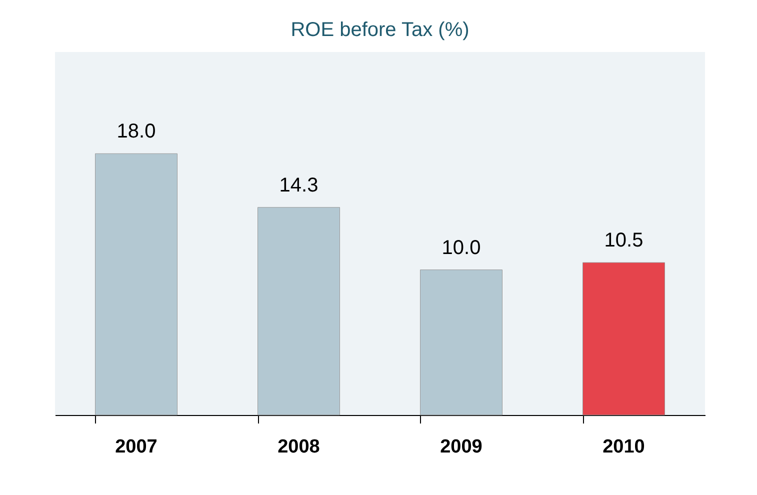 Image resolution: width=757 pixels, height=495 pixels. I want to click on data-label: 10.5, so click(624, 241).